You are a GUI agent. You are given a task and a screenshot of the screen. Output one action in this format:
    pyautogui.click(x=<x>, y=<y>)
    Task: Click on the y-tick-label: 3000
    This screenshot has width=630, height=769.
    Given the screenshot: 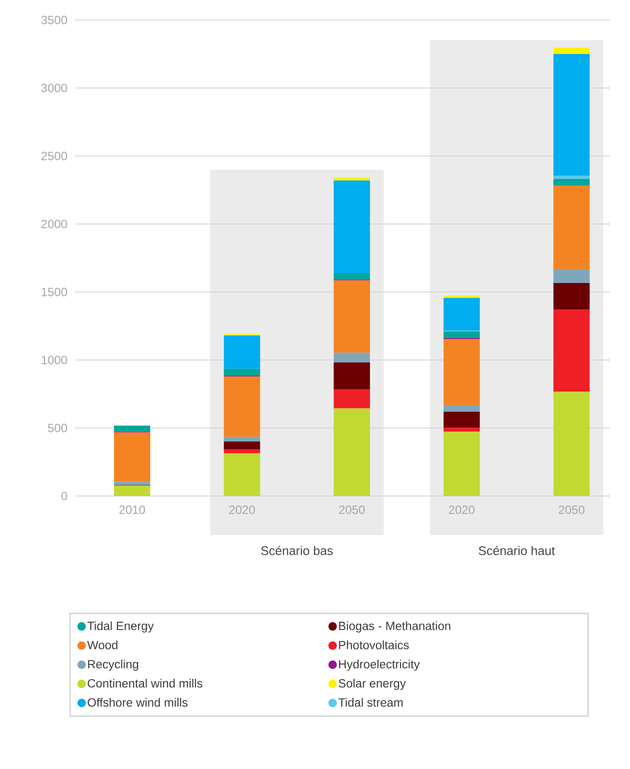 What is the action you would take?
    pyautogui.click(x=54, y=88)
    